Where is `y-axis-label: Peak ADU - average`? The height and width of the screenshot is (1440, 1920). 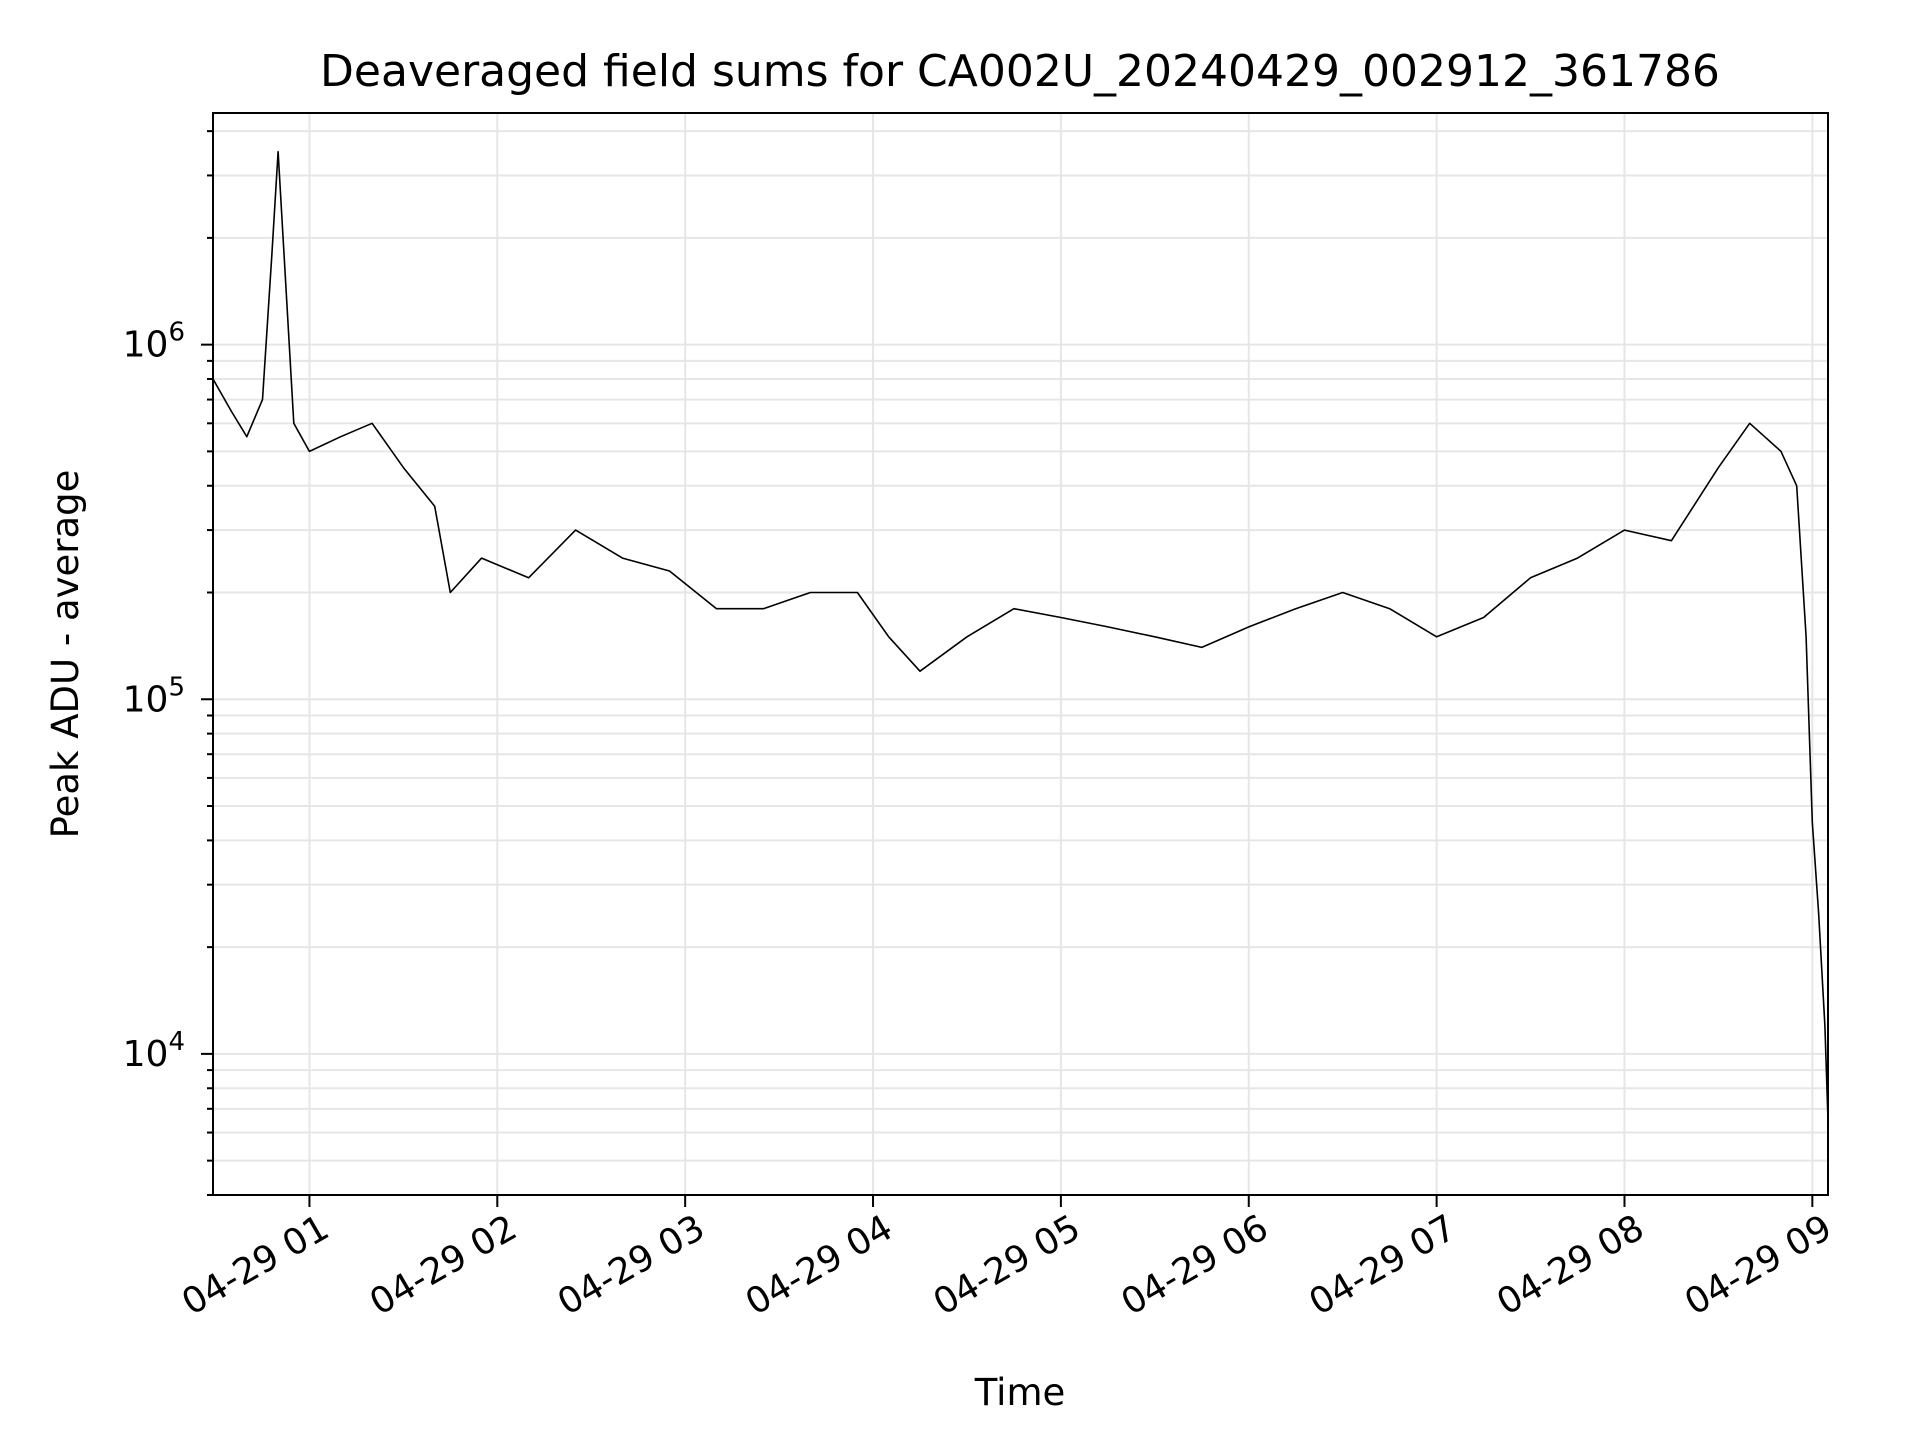
y-axis-label: Peak ADU - average is located at coordinates (65, 654).